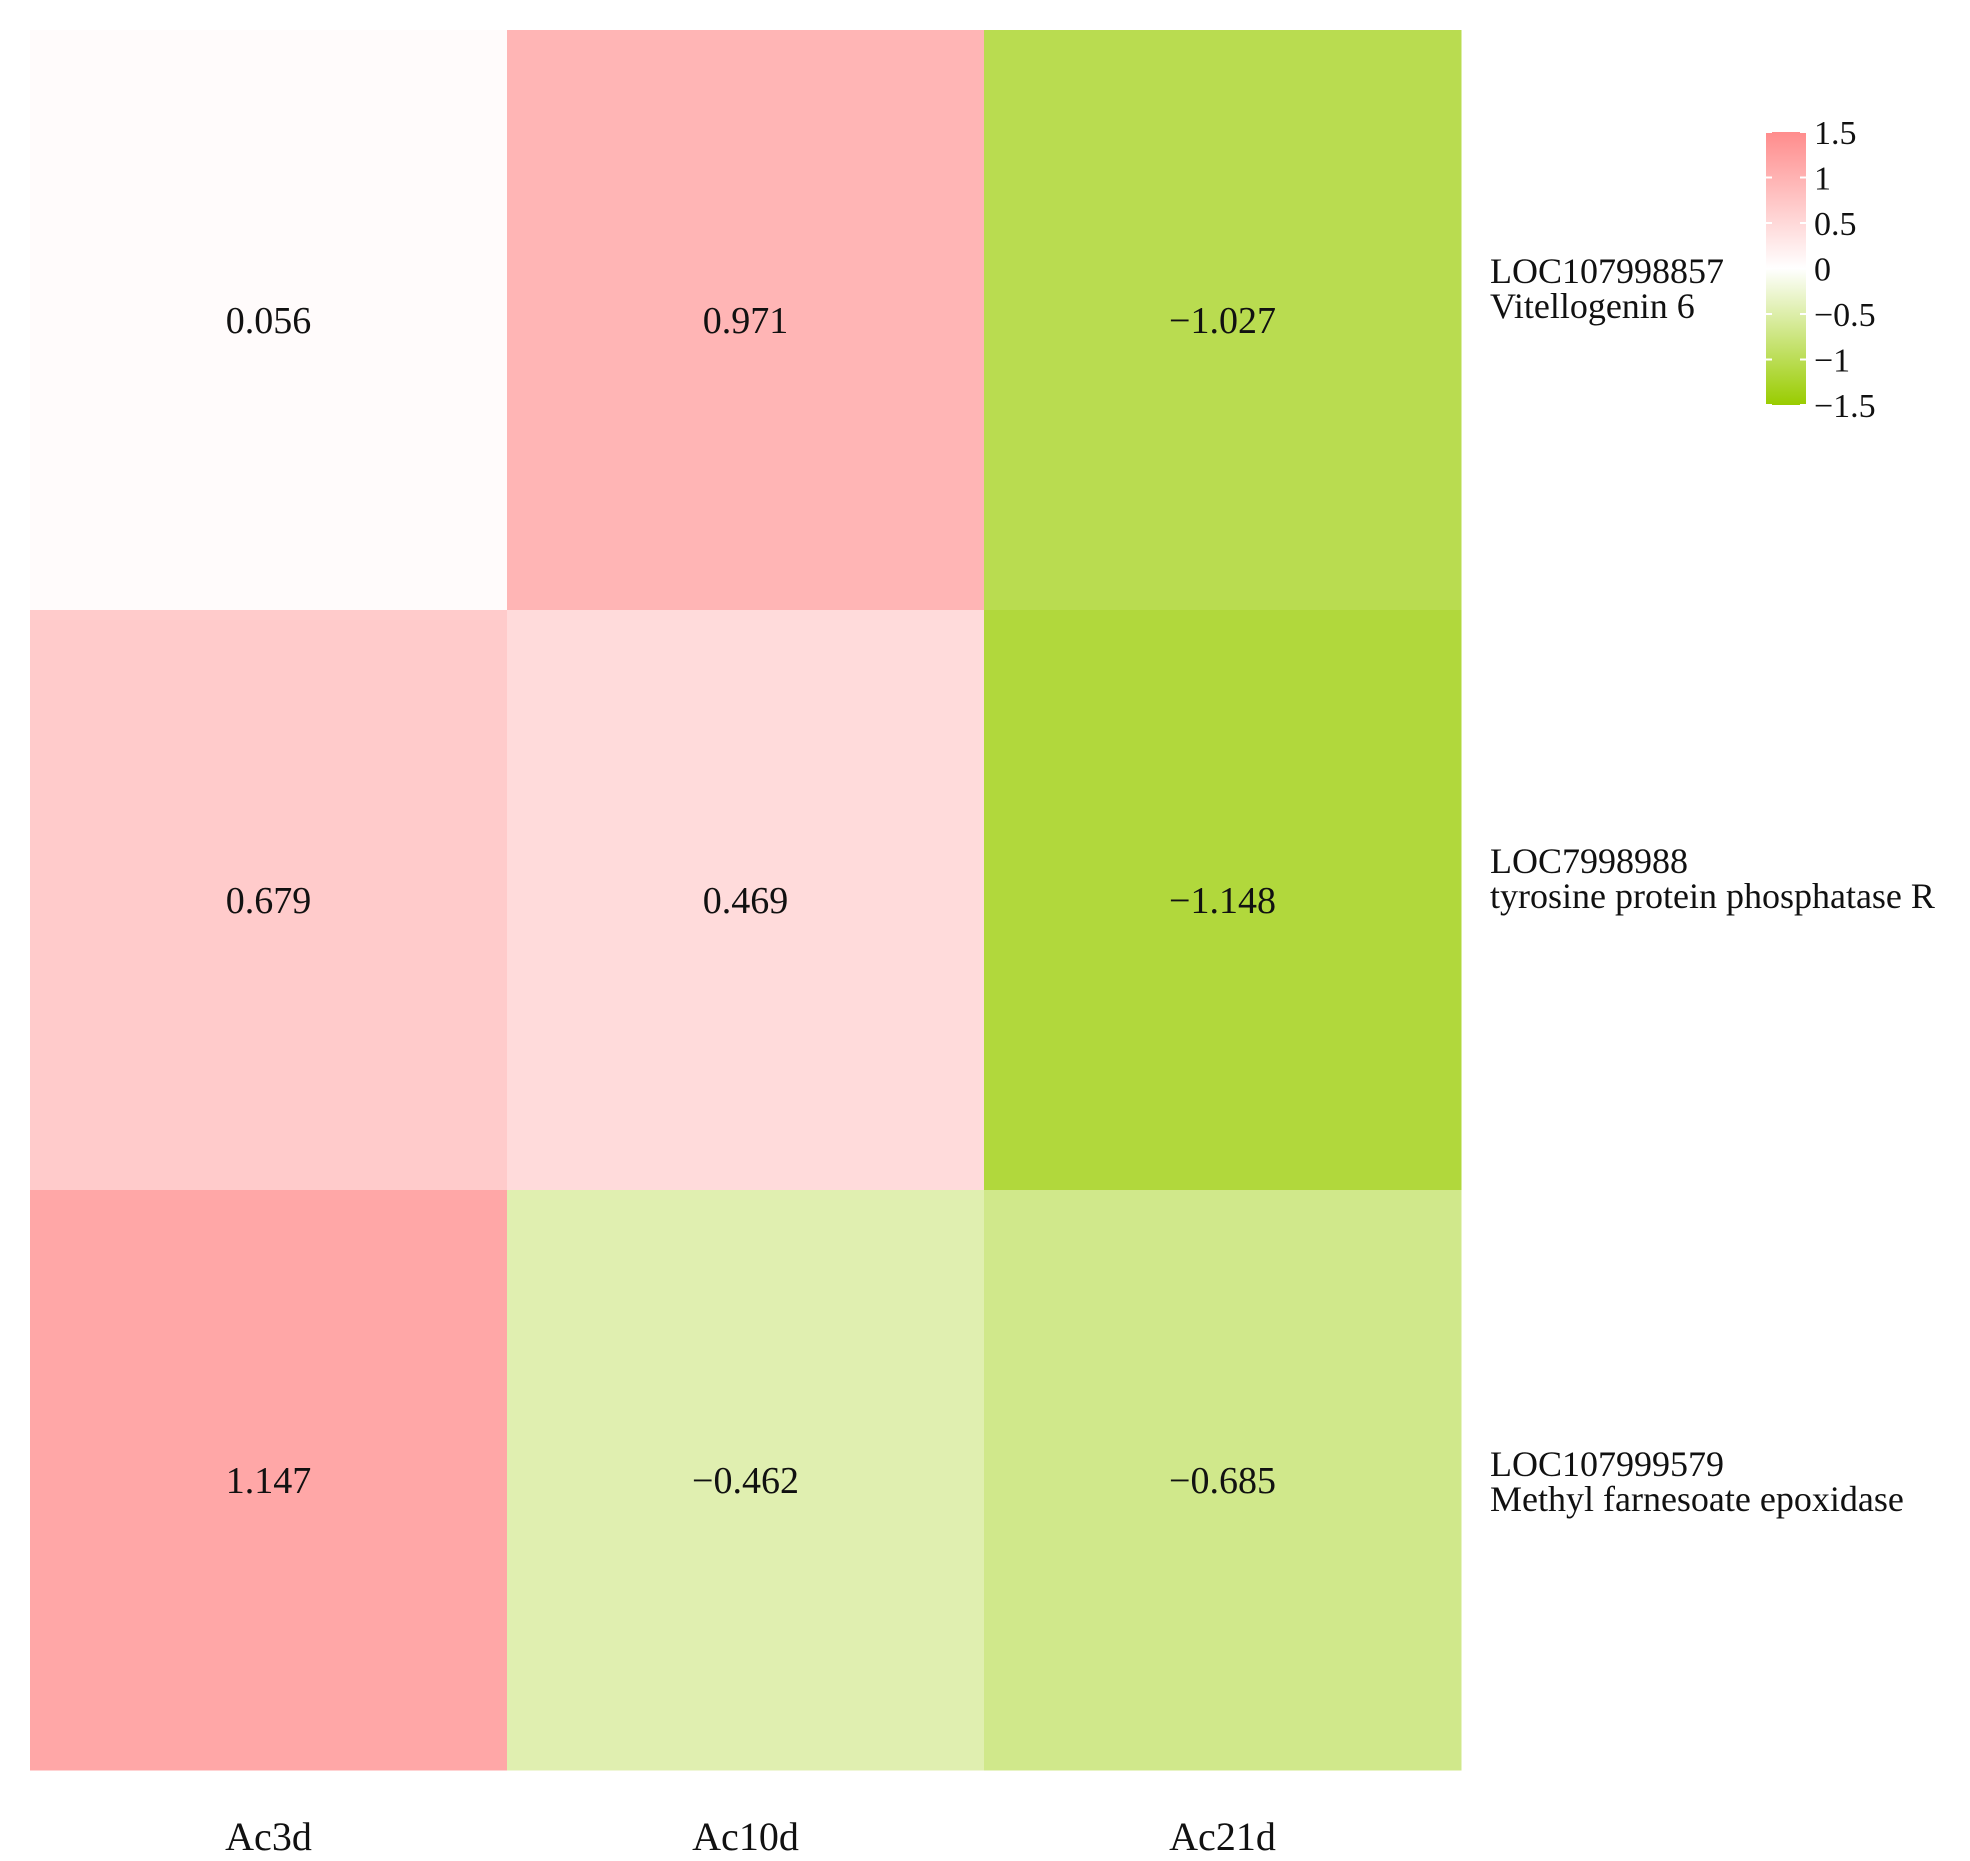 This screenshot has height=1861, width=1970. Describe the element at coordinates (1835, 224) in the screenshot. I see `legend-tick-label: 0.5` at that location.